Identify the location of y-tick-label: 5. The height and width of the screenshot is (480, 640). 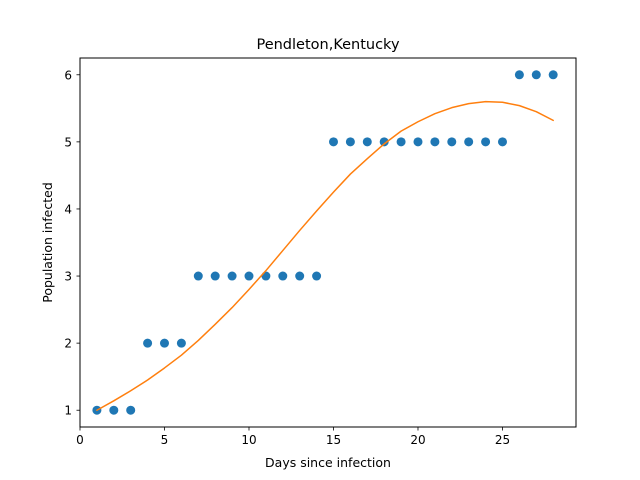
(68, 142).